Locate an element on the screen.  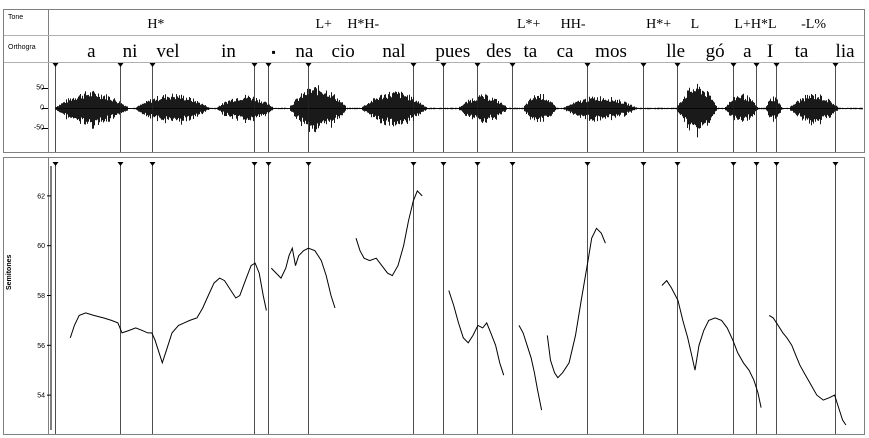
waveform-ytick-0: 0 is located at coordinates (42, 108).